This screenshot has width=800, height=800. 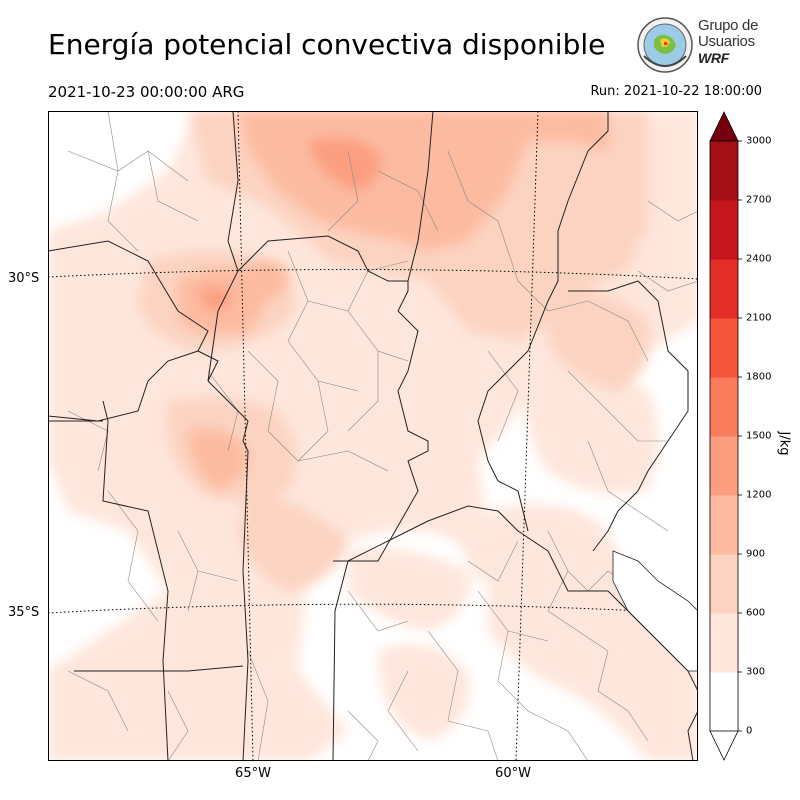 I want to click on logo-text: Grupo de Usuarios WRF, so click(x=728, y=42).